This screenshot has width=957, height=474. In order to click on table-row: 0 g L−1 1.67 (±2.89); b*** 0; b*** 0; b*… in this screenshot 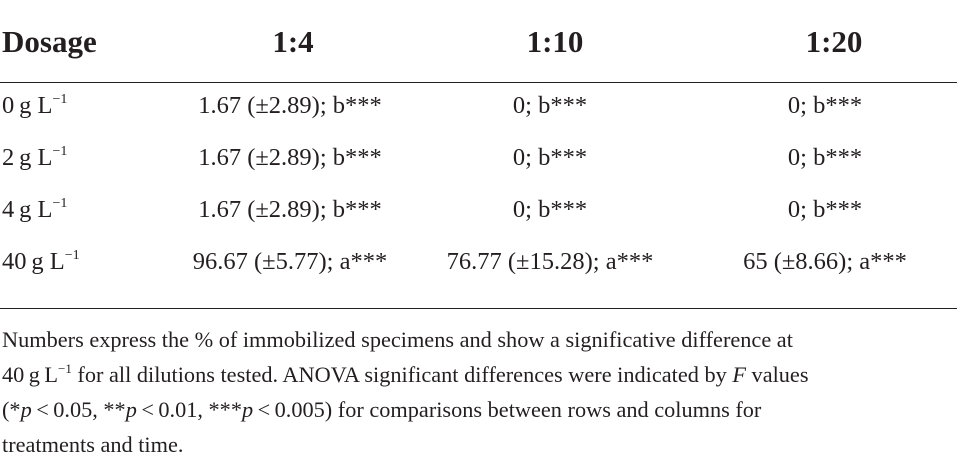, I will do `click(478, 112)`.